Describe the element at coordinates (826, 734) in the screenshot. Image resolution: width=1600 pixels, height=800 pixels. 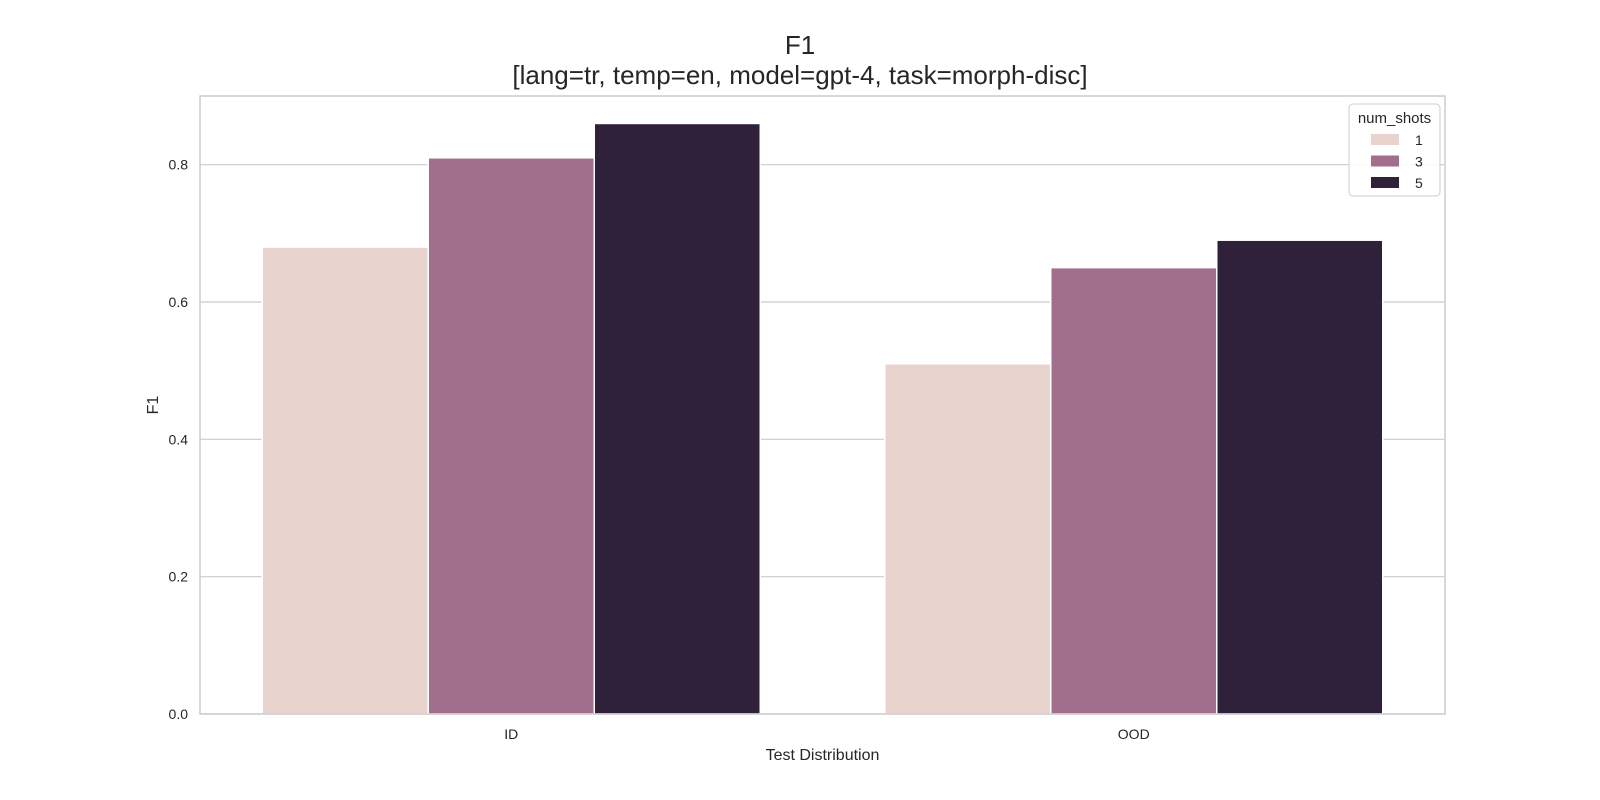
I see `x-tick-labels: ID OOD` at that location.